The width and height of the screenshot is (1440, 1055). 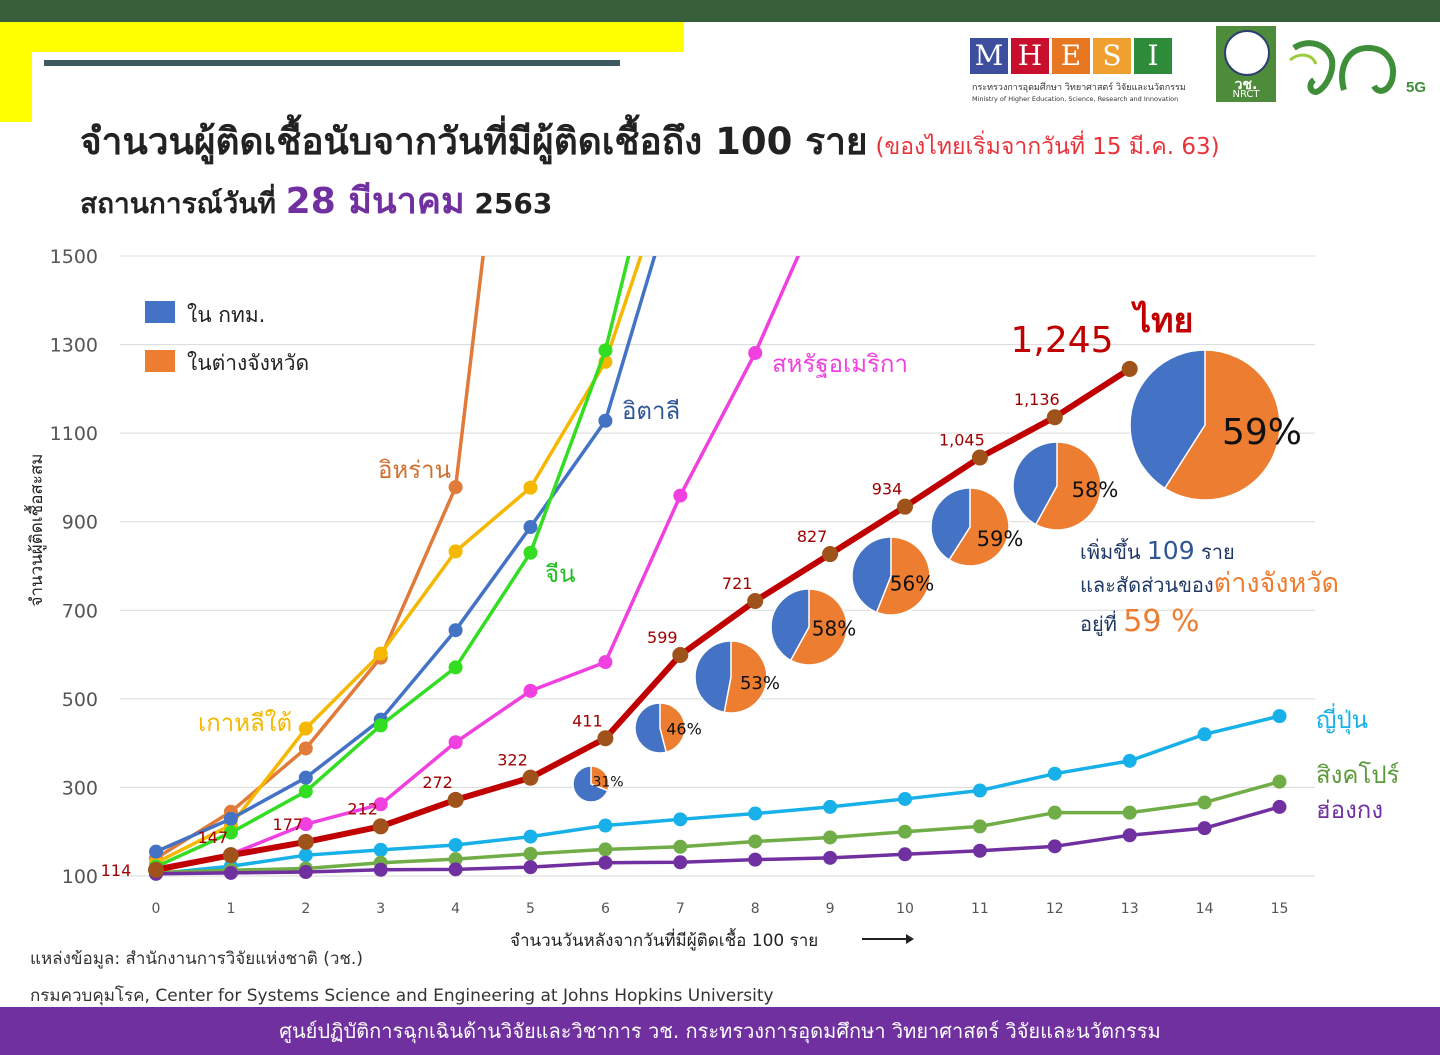 I want to click on subtitle-date: 28 มีนาคม, so click(x=375, y=201).